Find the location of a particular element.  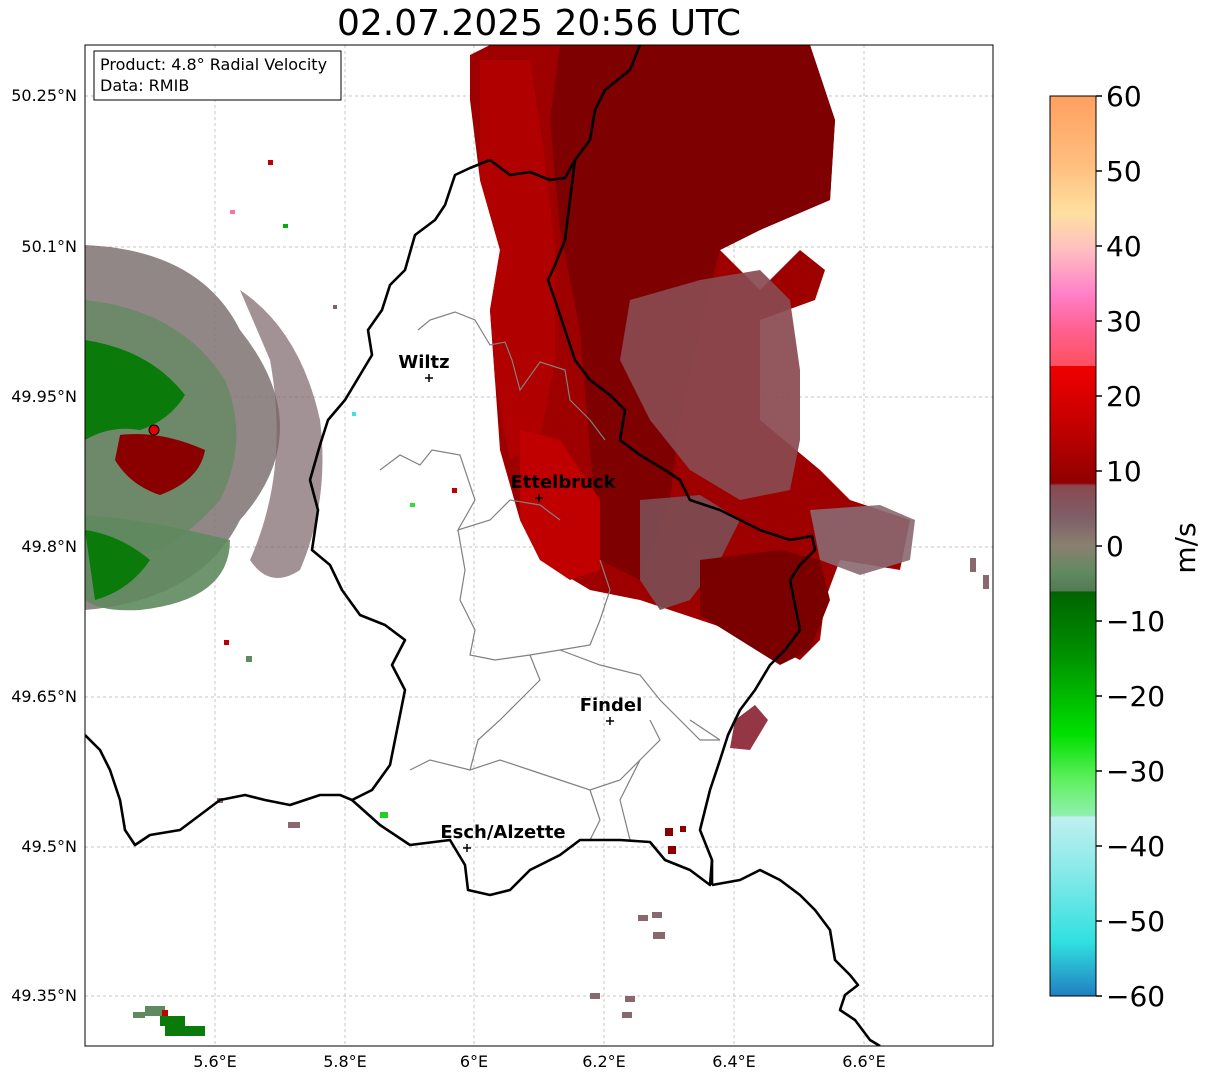

lon-tick: 6°E is located at coordinates (474, 1061).